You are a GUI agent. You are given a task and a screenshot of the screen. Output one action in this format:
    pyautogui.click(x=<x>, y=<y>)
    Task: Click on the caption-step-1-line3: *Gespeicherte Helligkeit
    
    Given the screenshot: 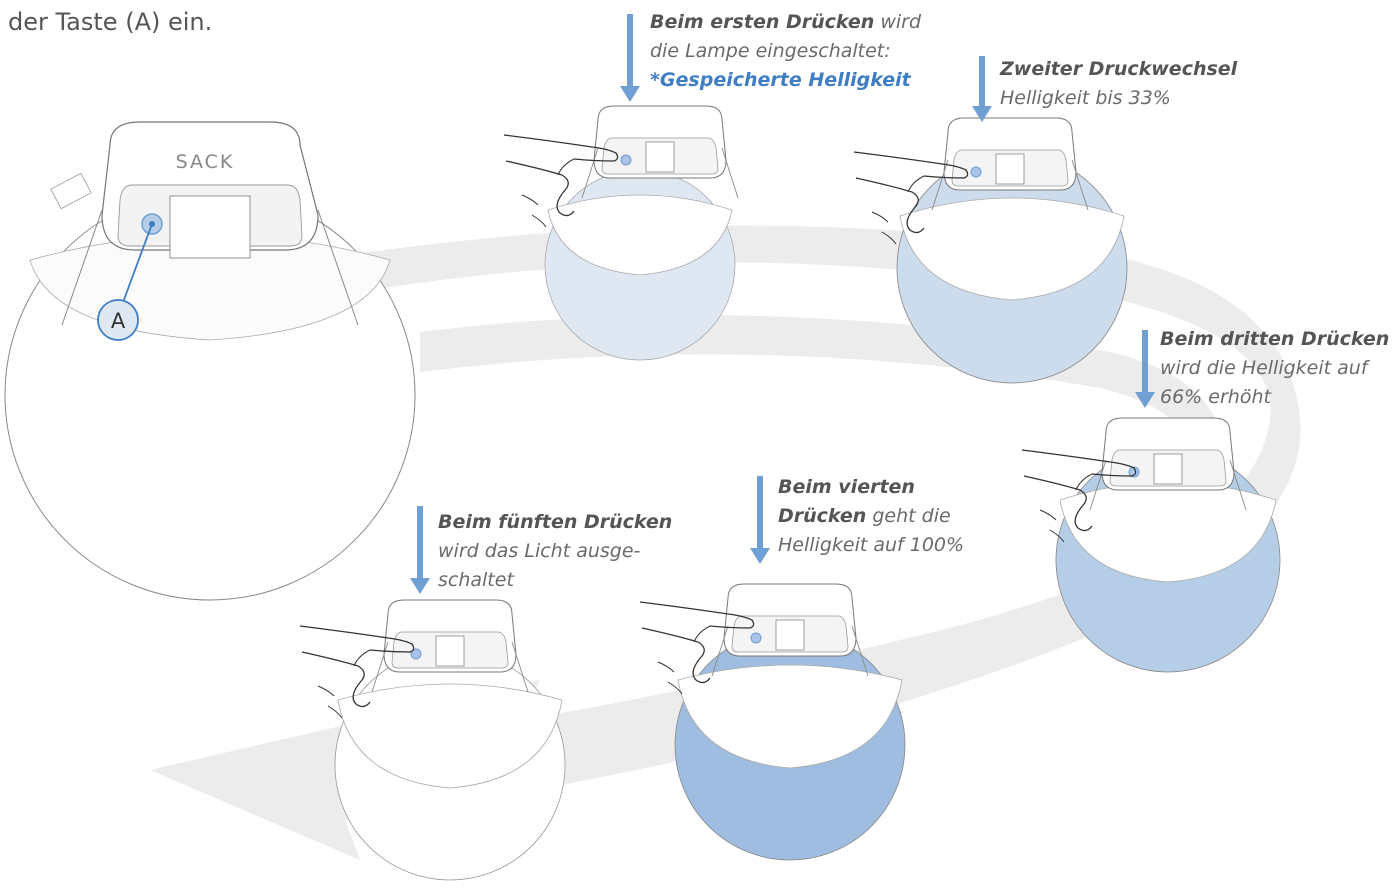 What is the action you would take?
    pyautogui.click(x=780, y=80)
    